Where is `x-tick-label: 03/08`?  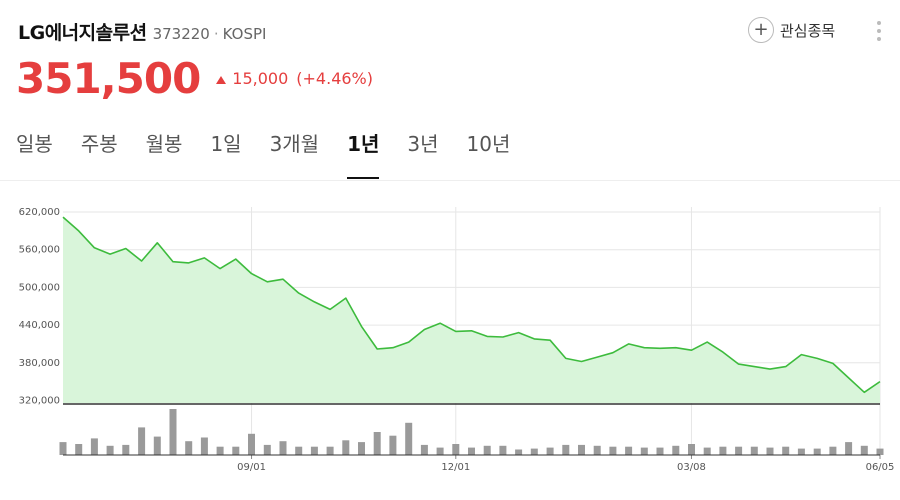
x-tick-label: 03/08 is located at coordinates (691, 467).